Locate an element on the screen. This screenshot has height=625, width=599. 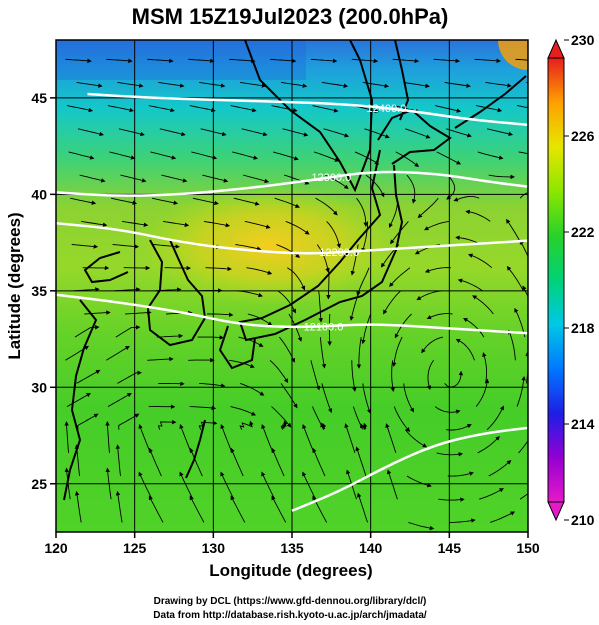
coast-hokkaido is located at coordinates (414, 136).